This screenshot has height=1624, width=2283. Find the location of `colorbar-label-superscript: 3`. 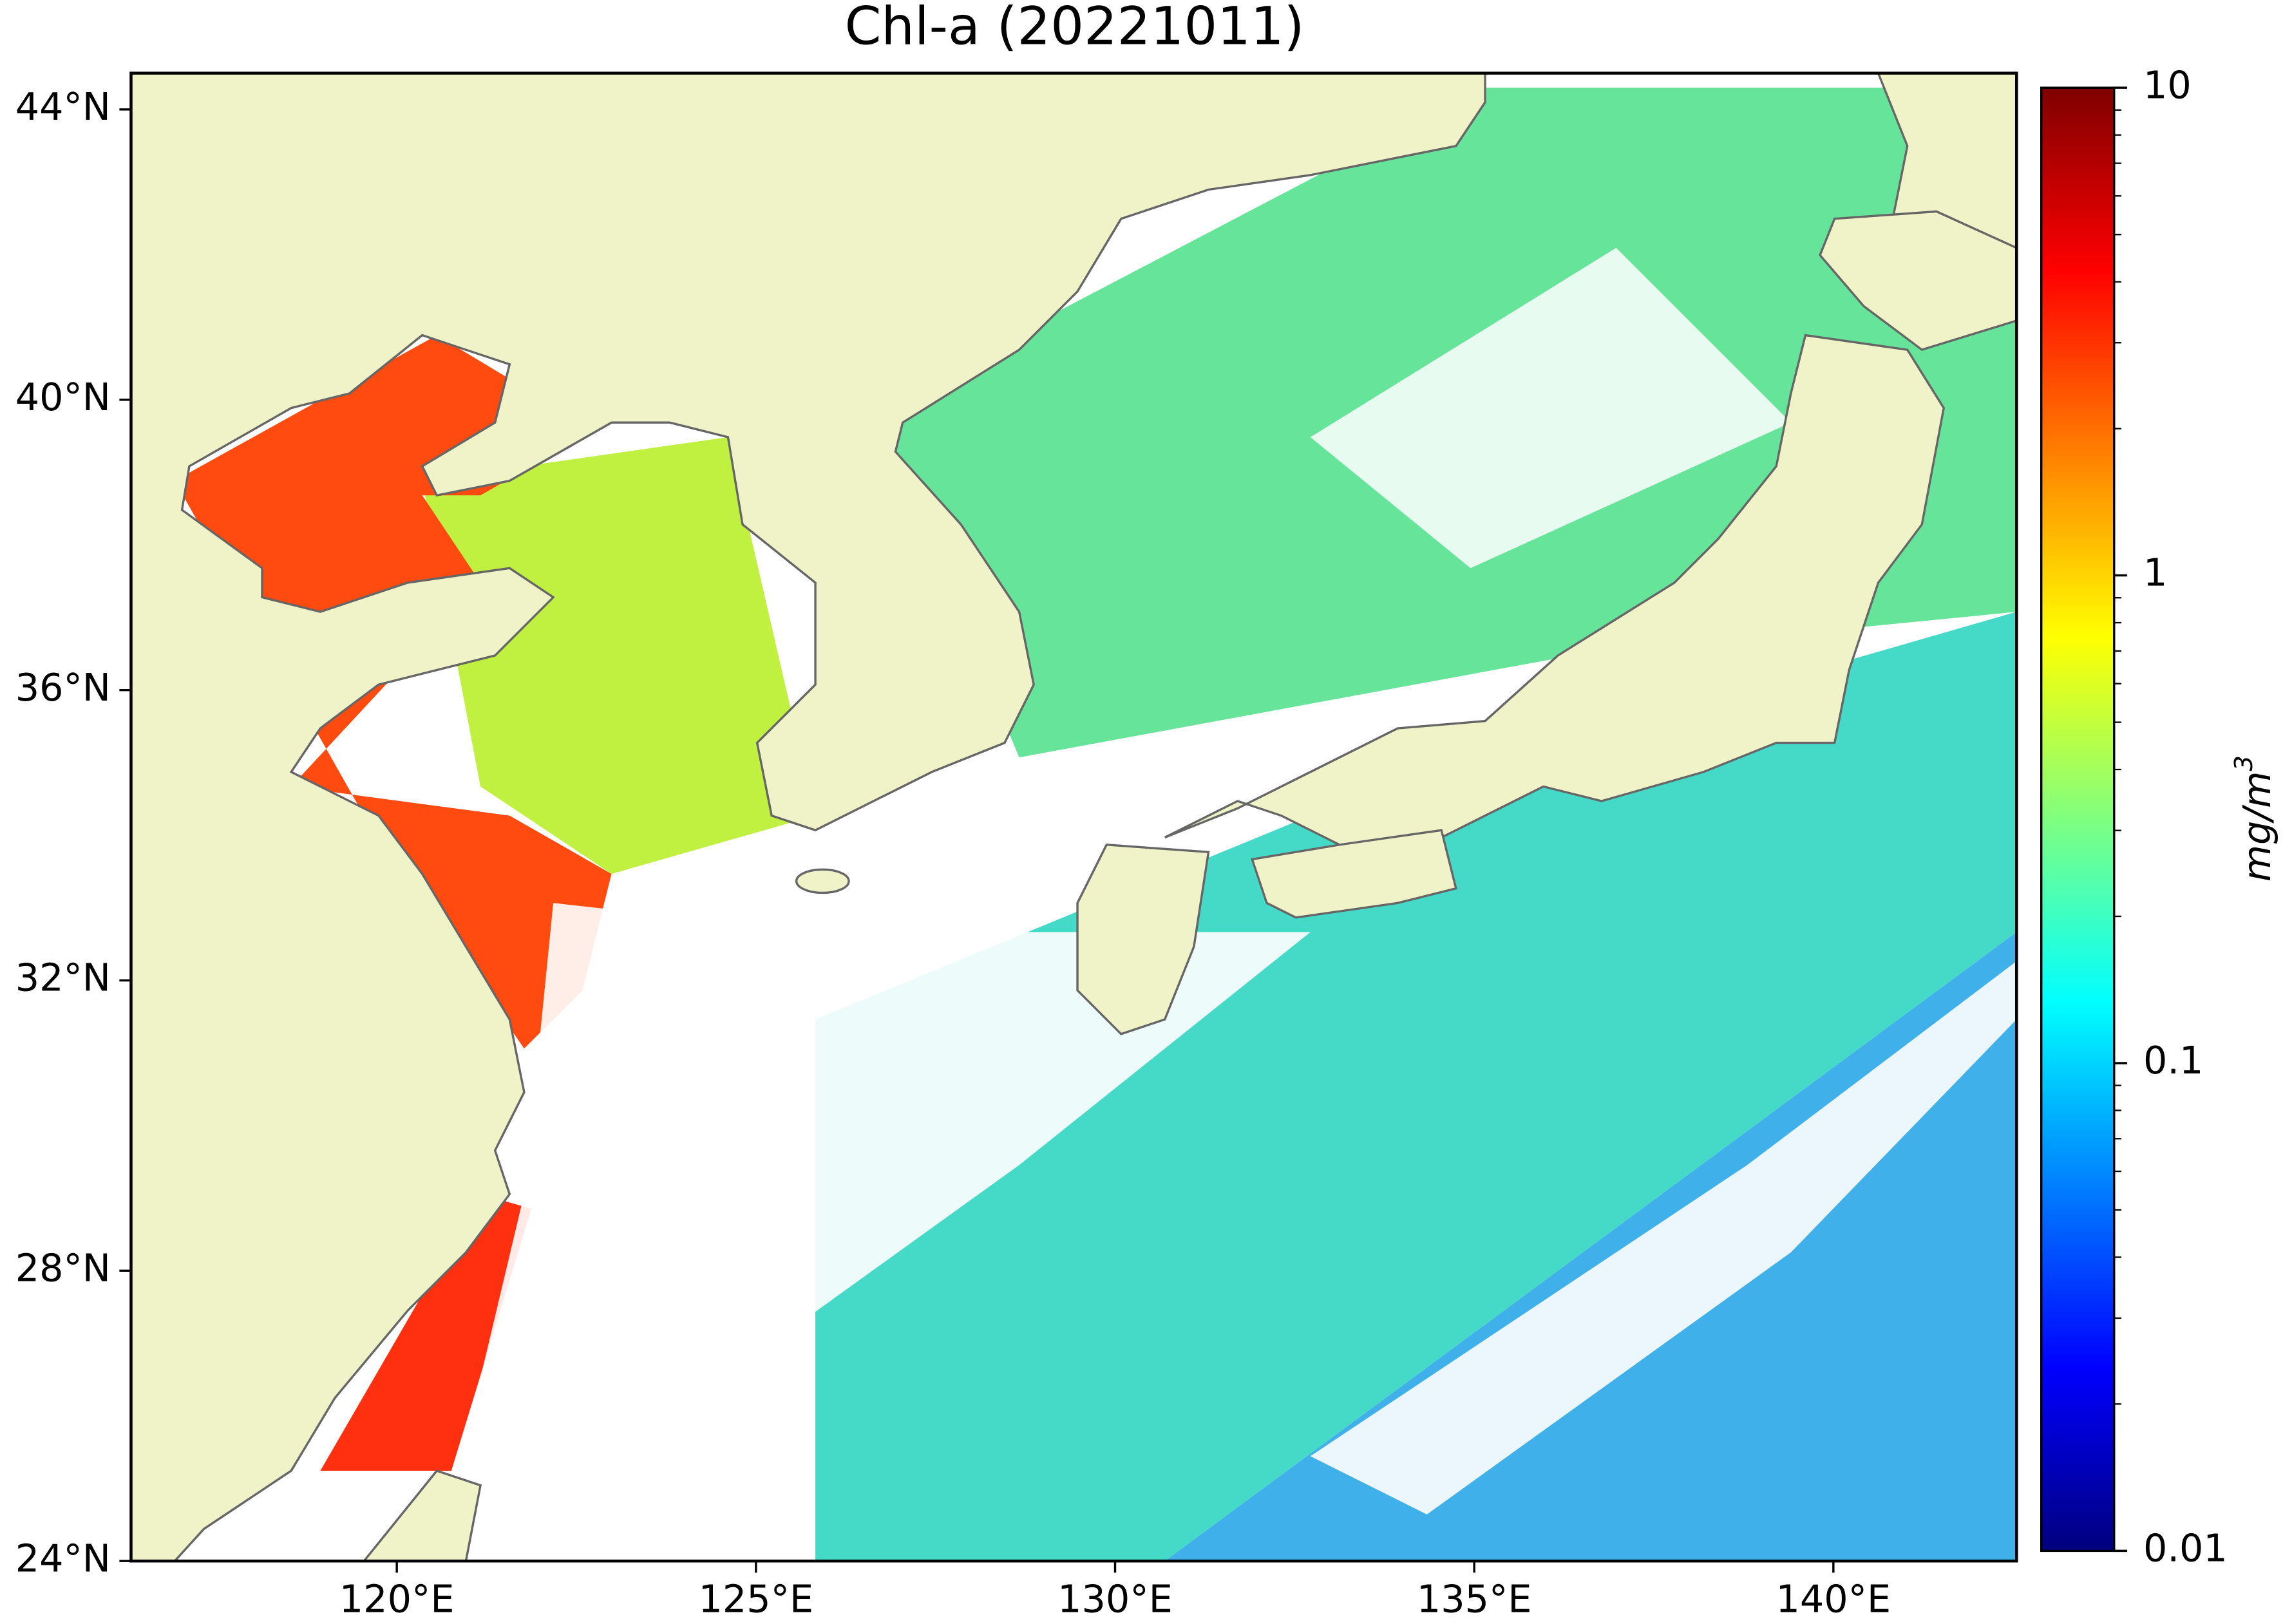

colorbar-label-superscript: 3 is located at coordinates (2244, 763).